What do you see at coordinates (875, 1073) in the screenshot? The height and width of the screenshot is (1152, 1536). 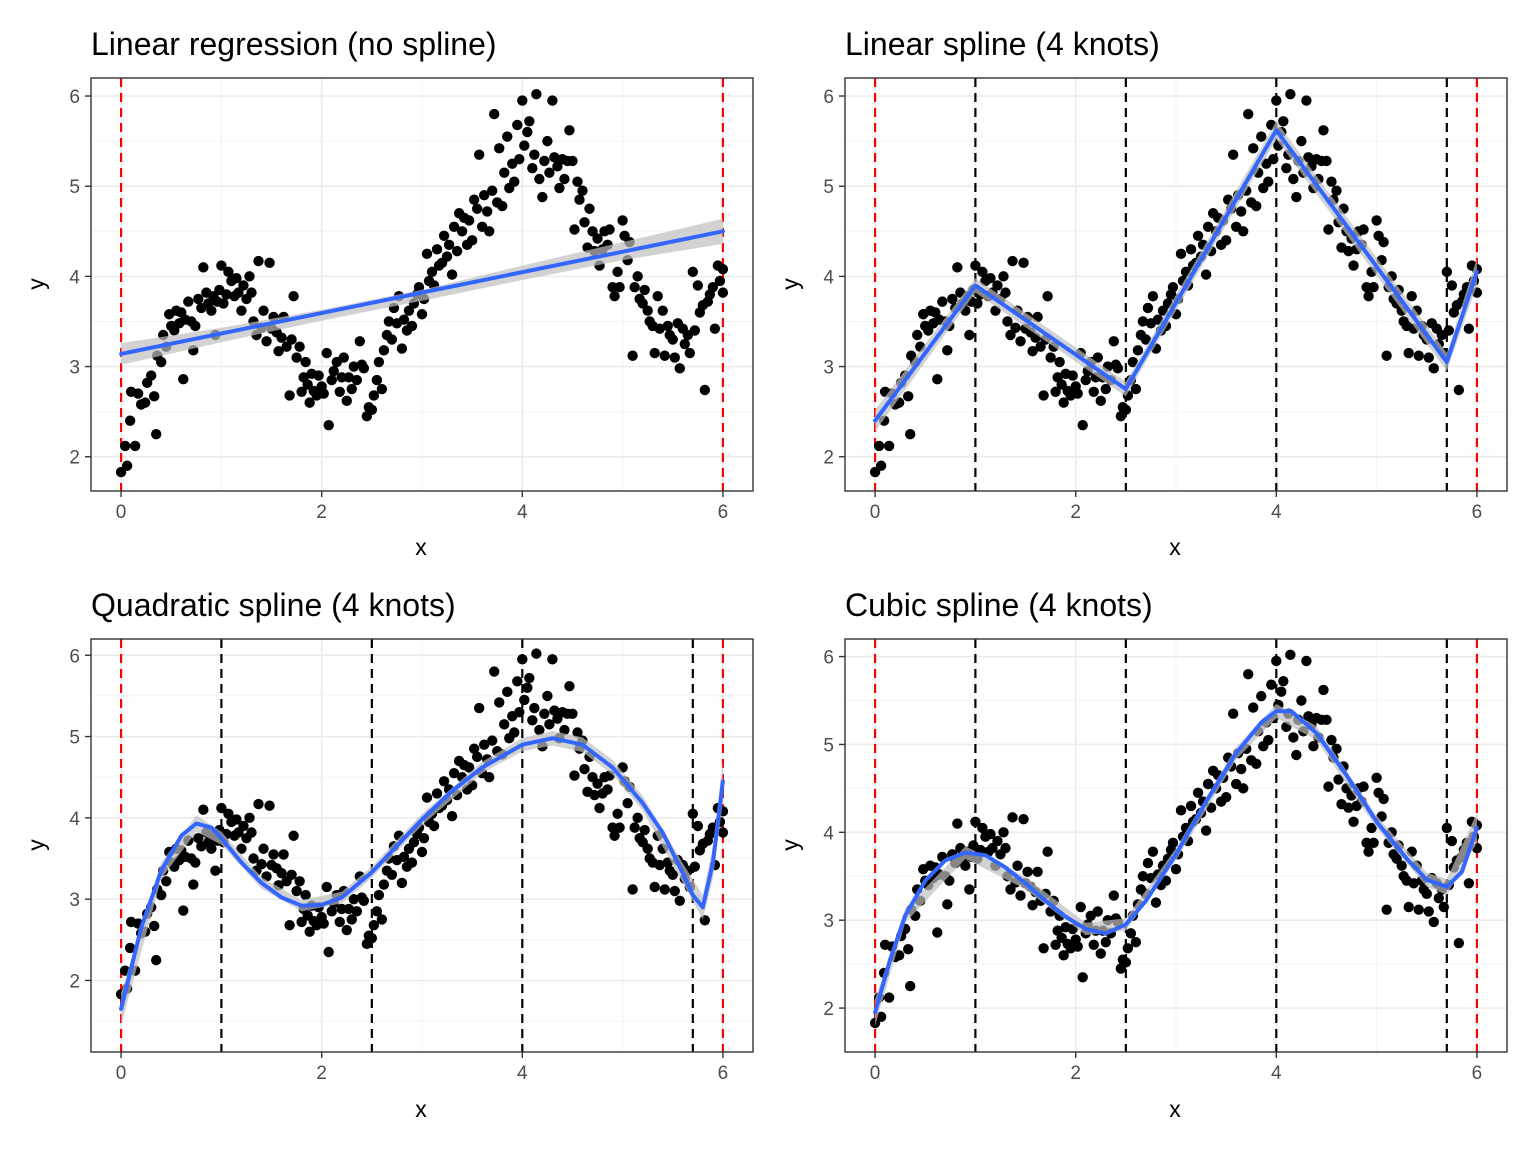 I see `x-tick-label: 0` at bounding box center [875, 1073].